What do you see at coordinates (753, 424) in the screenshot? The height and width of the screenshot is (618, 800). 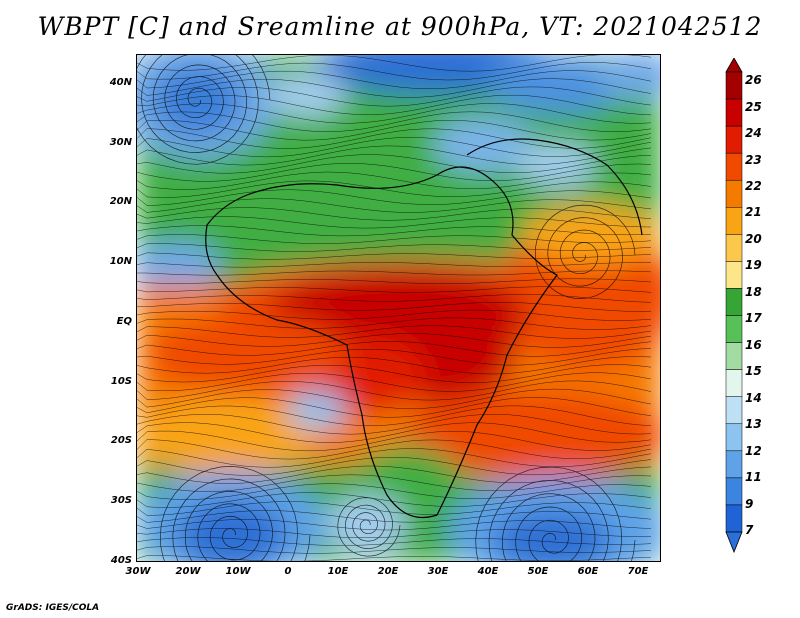 I see `colorbar-label: 13` at bounding box center [753, 424].